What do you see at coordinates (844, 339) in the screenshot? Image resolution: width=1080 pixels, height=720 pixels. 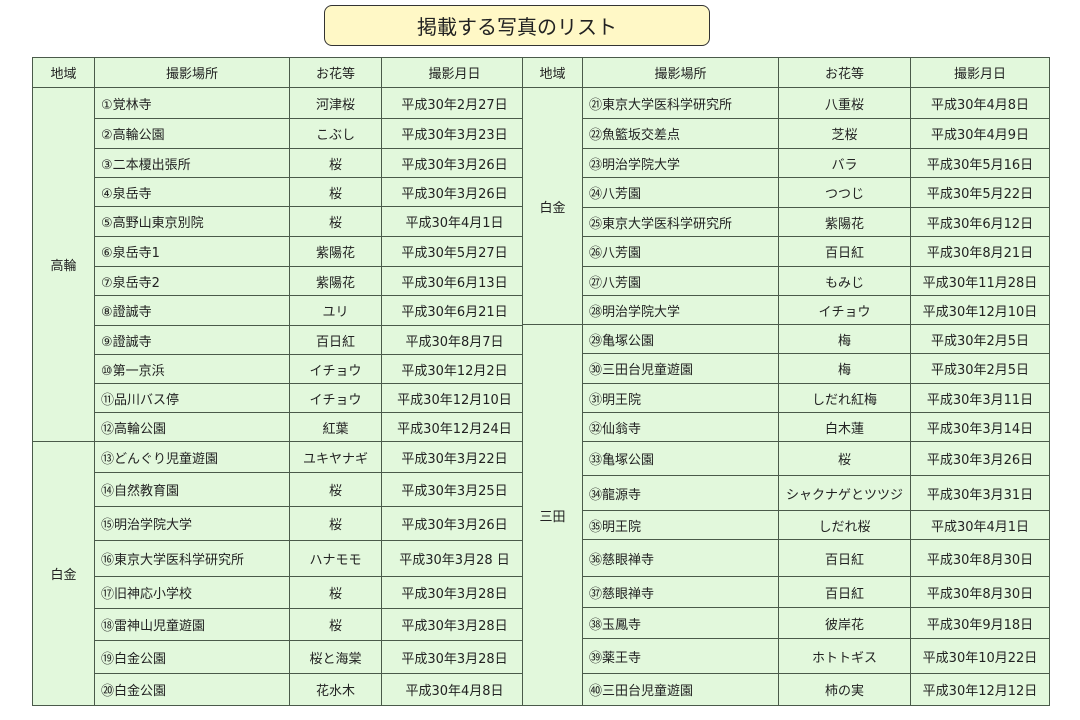 I see `flower-cell: 梅` at bounding box center [844, 339].